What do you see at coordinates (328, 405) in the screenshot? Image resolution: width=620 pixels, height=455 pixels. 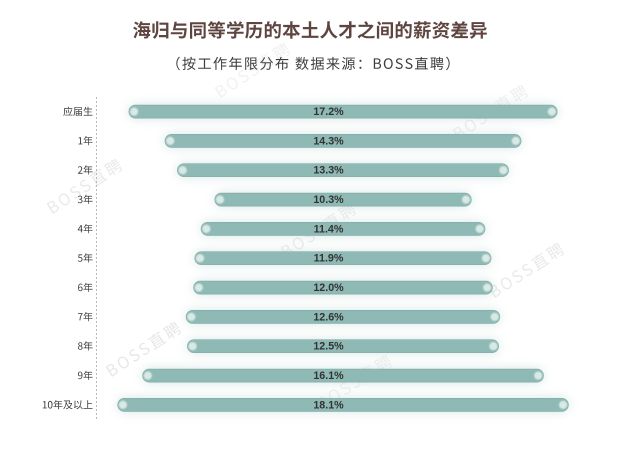 I see `svg-text: 18.1%` at bounding box center [328, 405].